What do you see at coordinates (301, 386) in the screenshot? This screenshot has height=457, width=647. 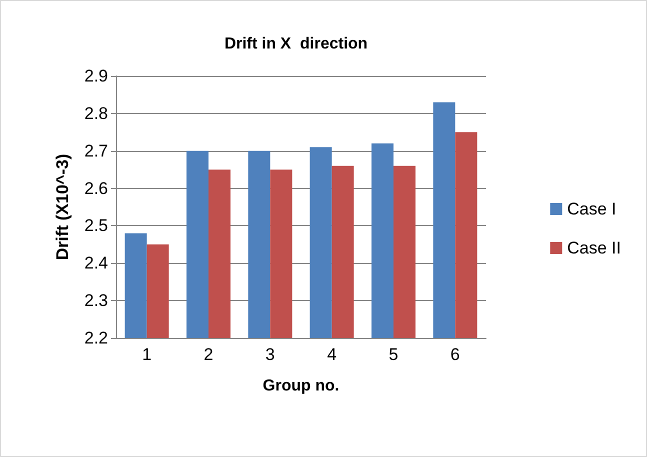 I see `x-axis-title: Group no.` at bounding box center [301, 386].